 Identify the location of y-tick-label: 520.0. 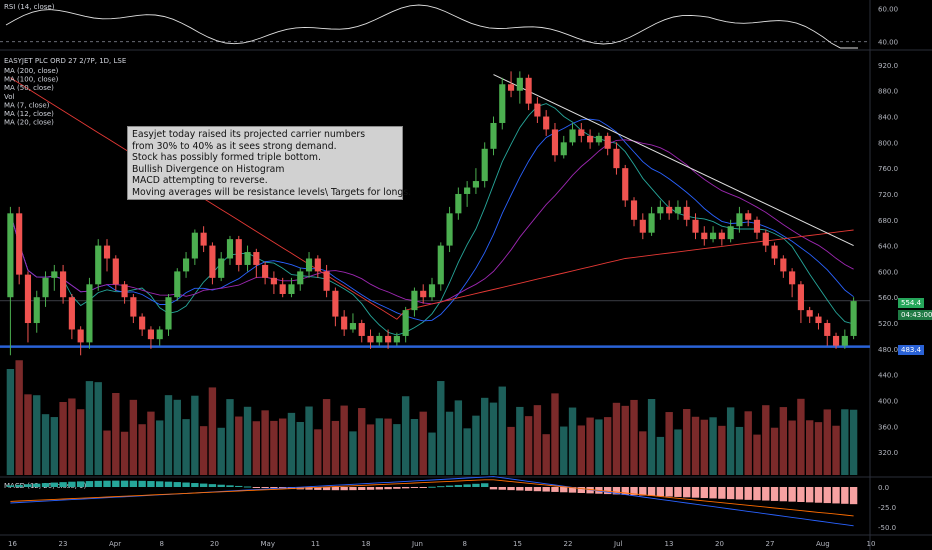
(888, 324).